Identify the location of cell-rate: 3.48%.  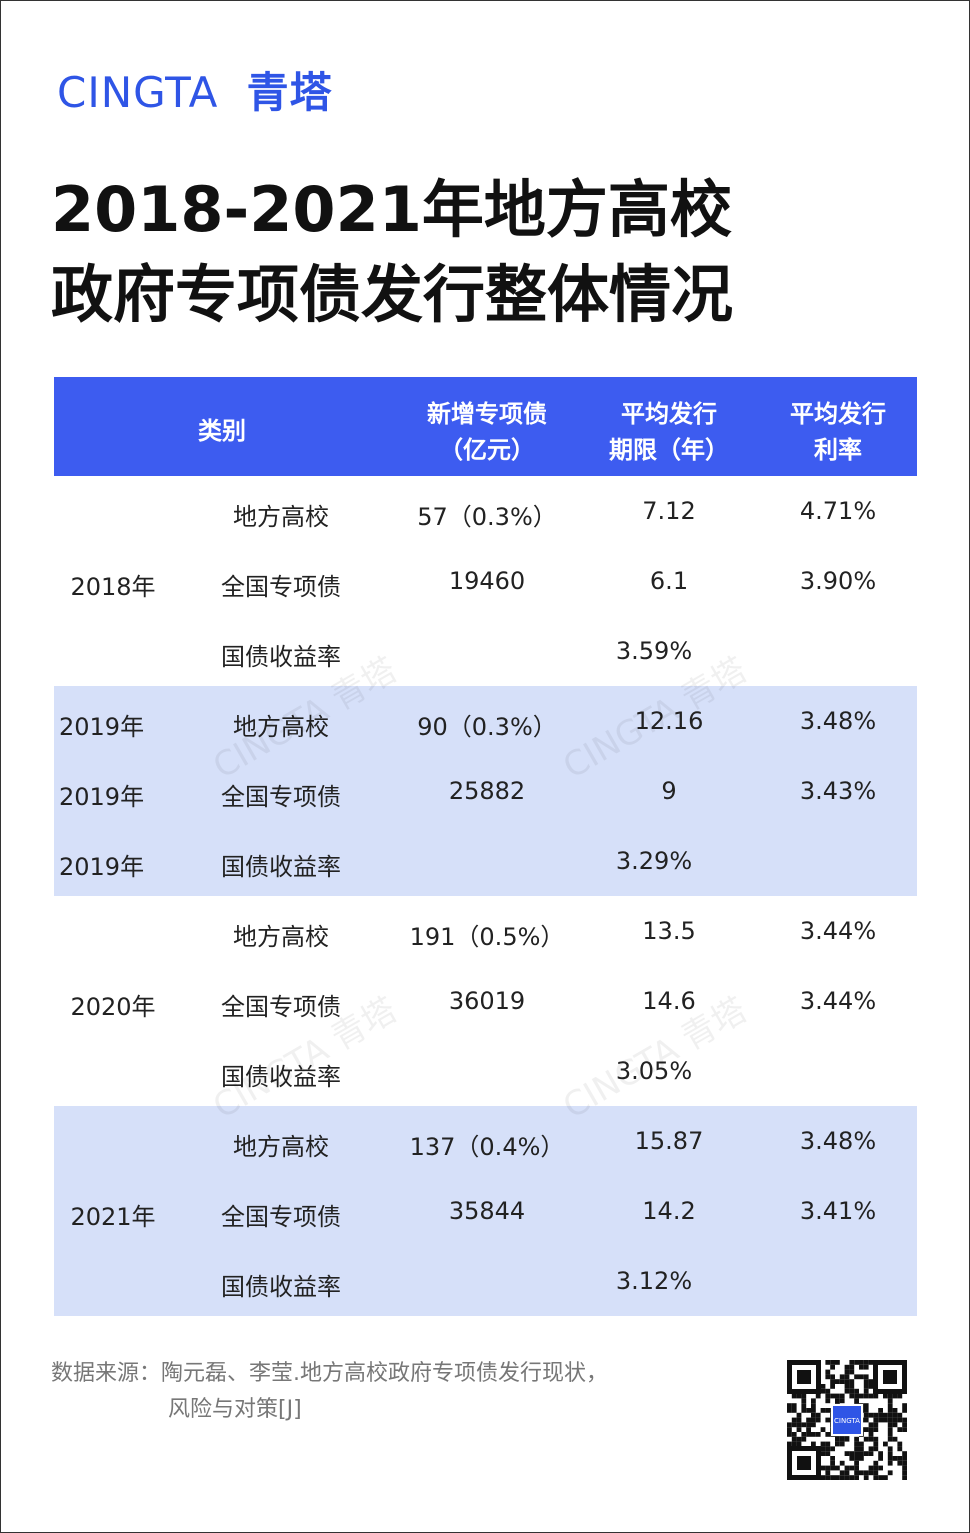
(838, 1141).